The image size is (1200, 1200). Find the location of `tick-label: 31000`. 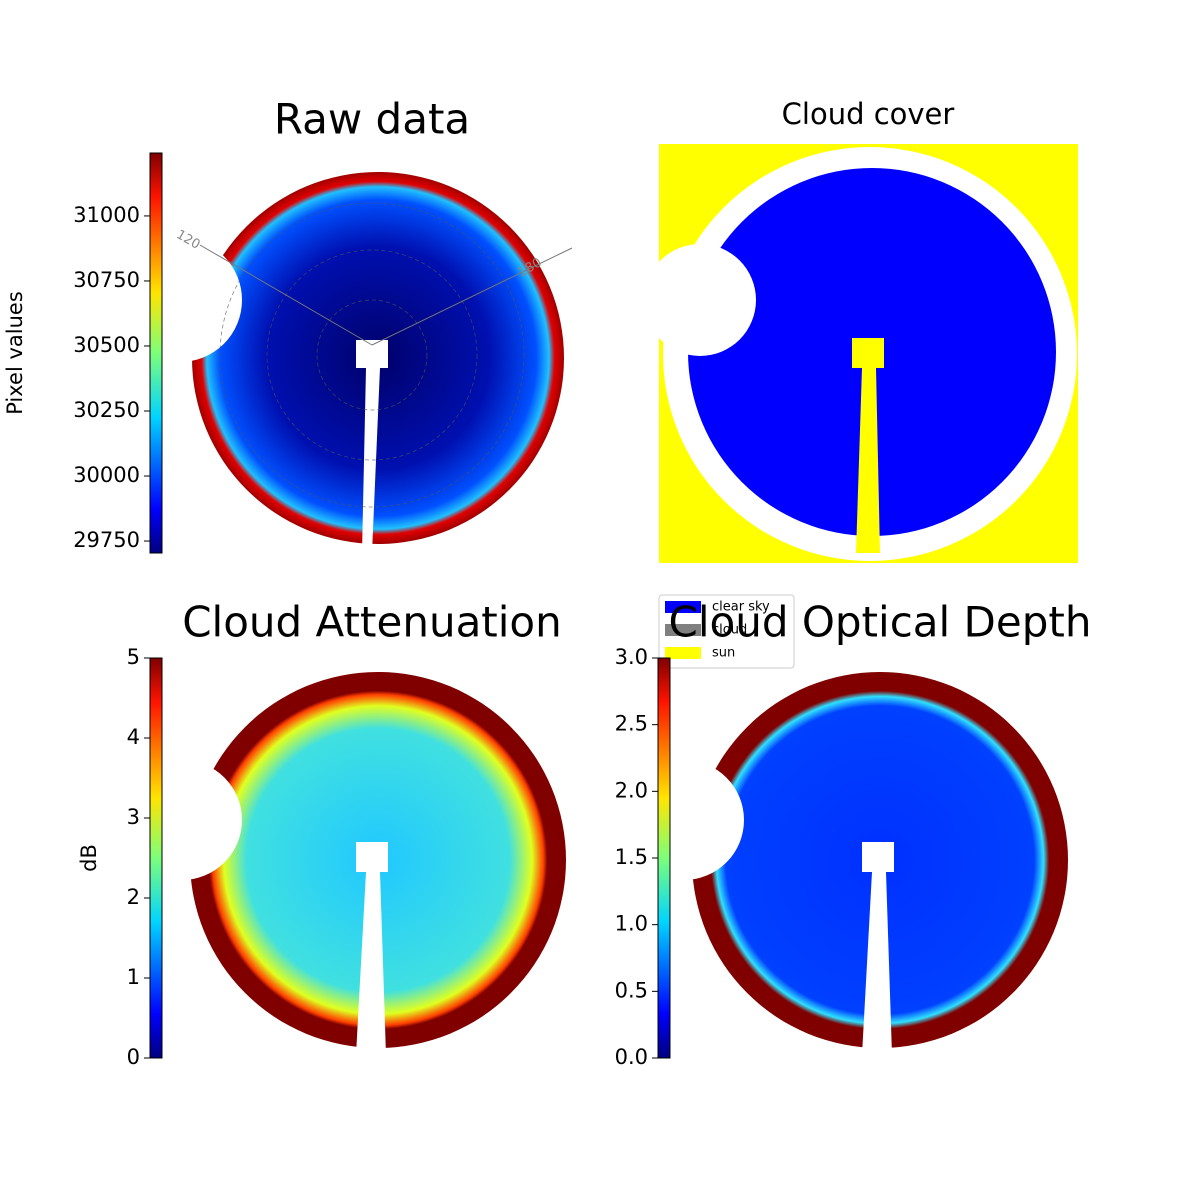

tick-label: 31000 is located at coordinates (106, 215).